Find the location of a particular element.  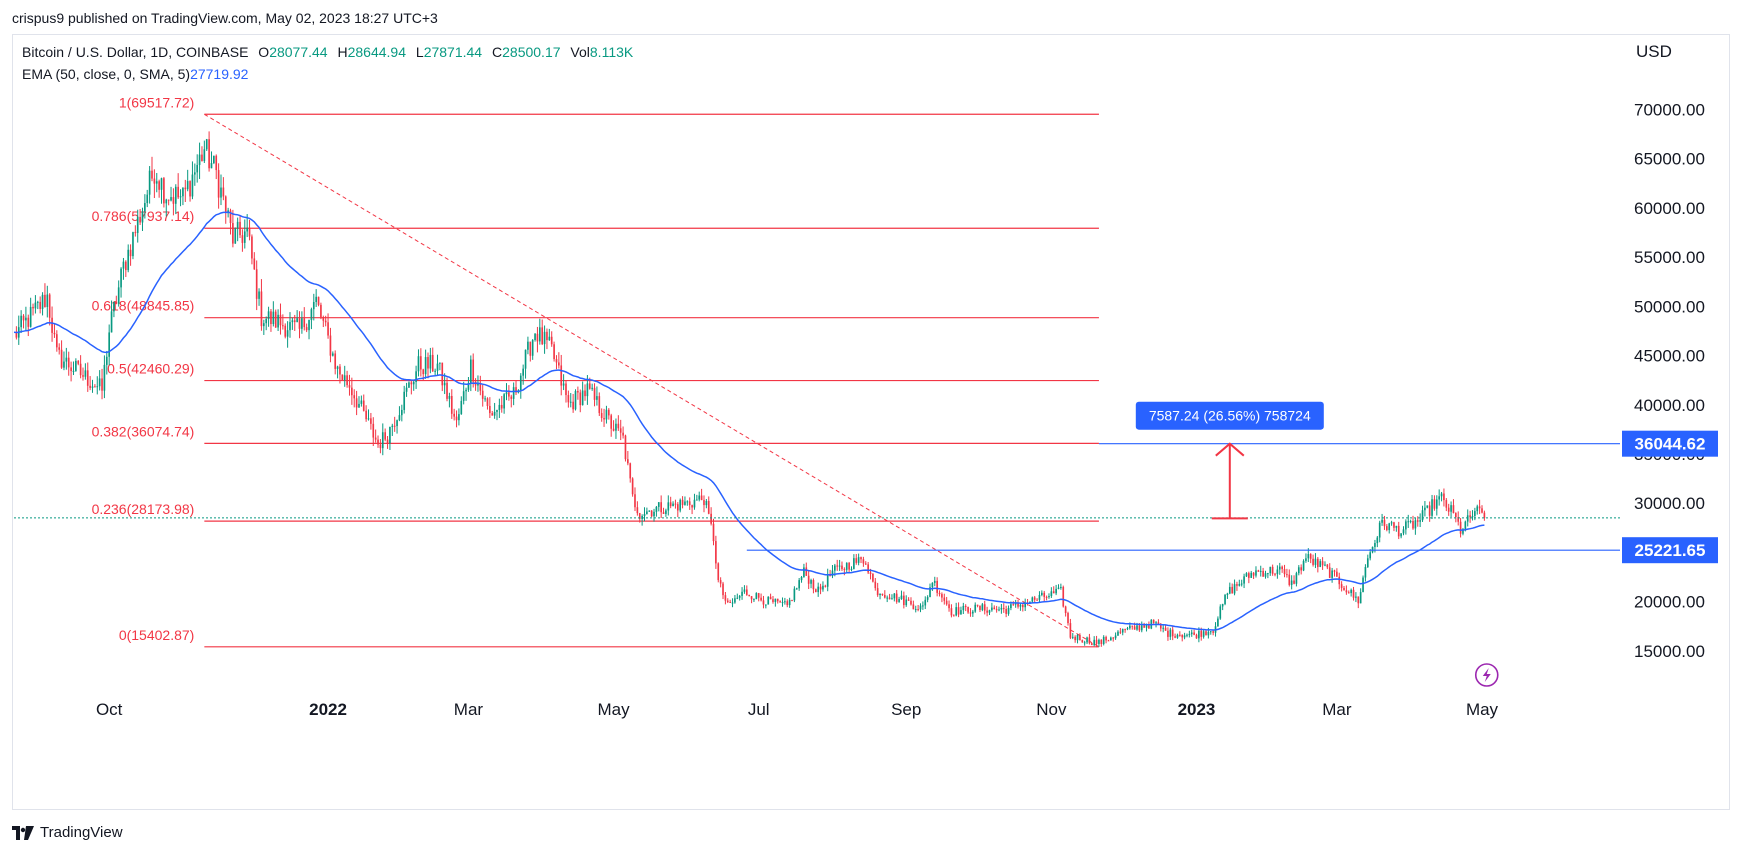

symbol-title: Bitcoin / U.S. Dollar, 1D, COINBASE is located at coordinates (135, 52).